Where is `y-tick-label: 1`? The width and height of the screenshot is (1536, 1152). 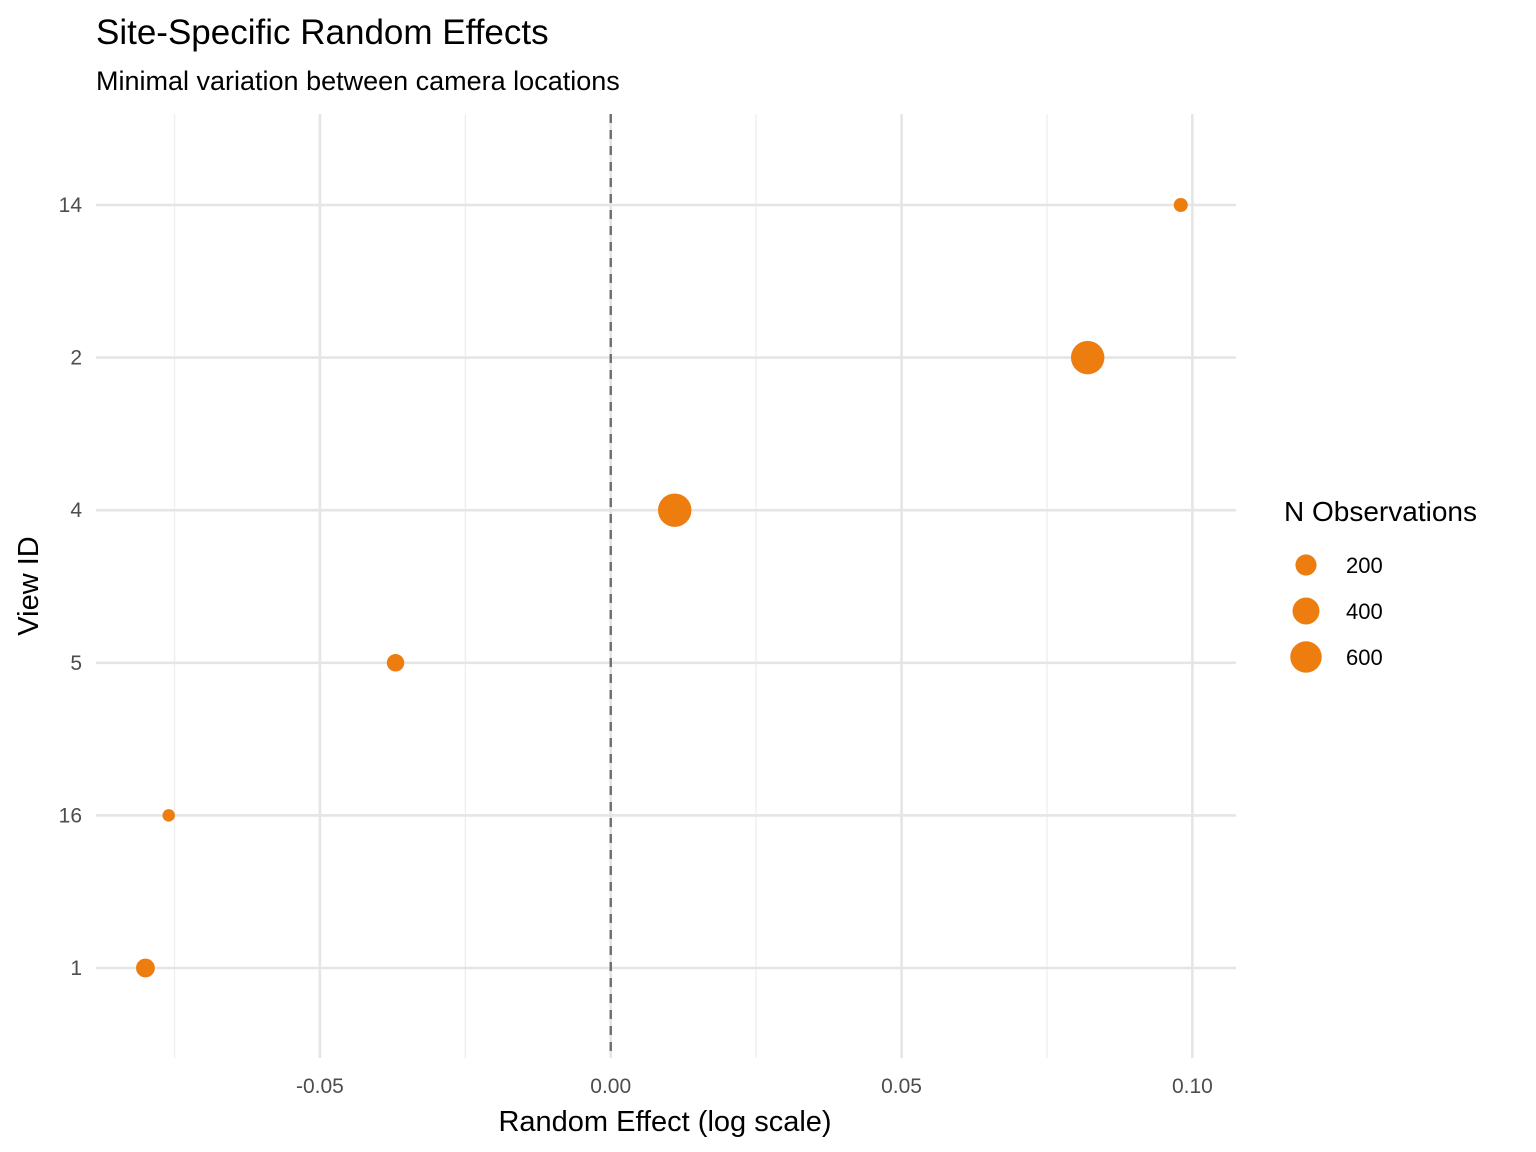 y-tick-label: 1 is located at coordinates (76, 968).